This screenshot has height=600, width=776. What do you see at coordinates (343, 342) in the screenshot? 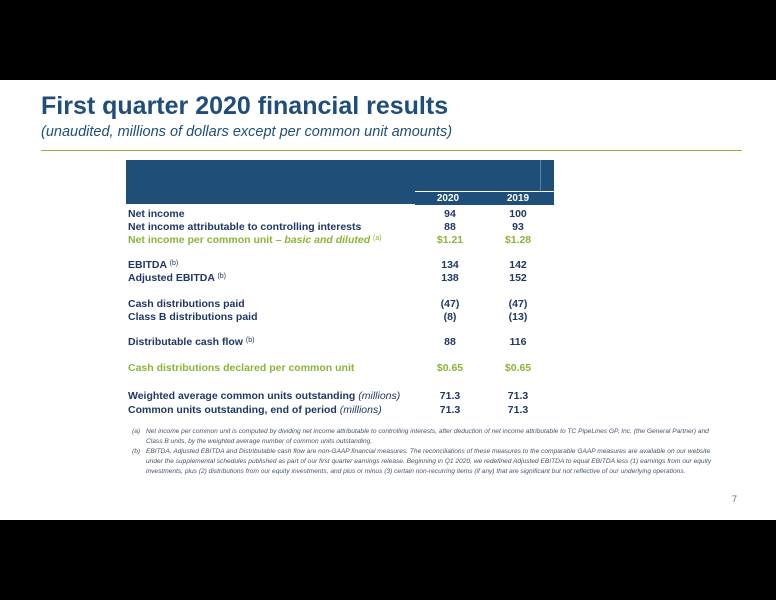
I see `table-row: Distributable cash flow (b) 88 116` at bounding box center [343, 342].